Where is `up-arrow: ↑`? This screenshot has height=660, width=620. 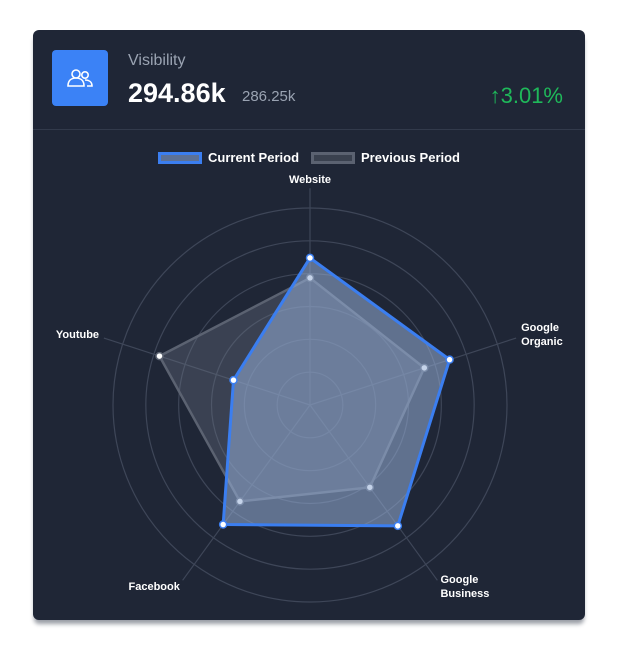 up-arrow: ↑ is located at coordinates (495, 95).